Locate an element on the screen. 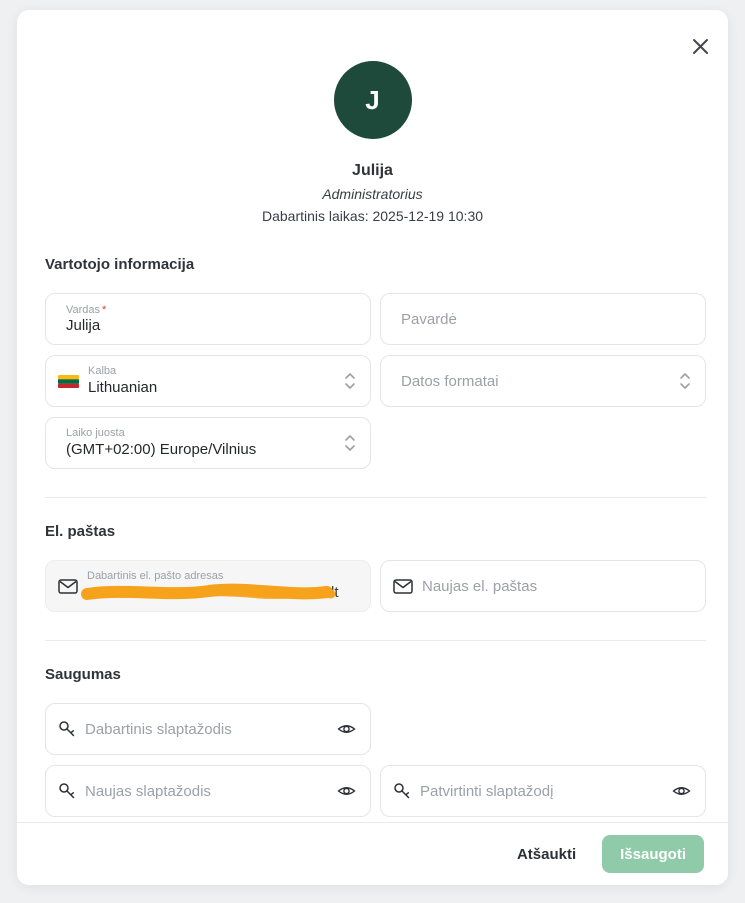  user-name: Julija is located at coordinates (372, 170).